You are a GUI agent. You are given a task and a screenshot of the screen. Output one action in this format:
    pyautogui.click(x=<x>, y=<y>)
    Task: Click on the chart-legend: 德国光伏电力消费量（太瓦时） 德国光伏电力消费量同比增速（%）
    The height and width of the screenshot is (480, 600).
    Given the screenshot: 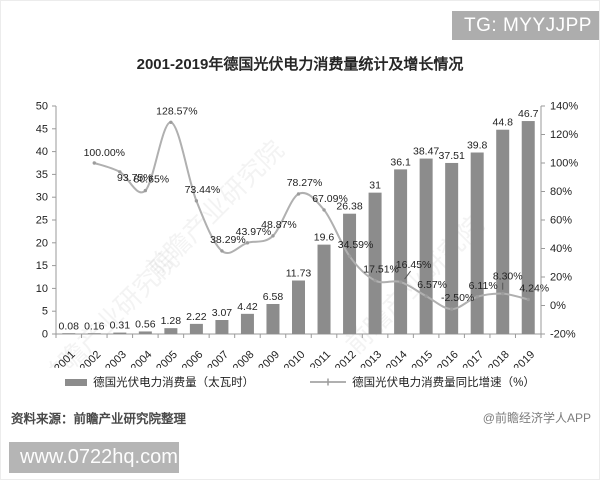 What is the action you would take?
    pyautogui.click(x=300, y=382)
    